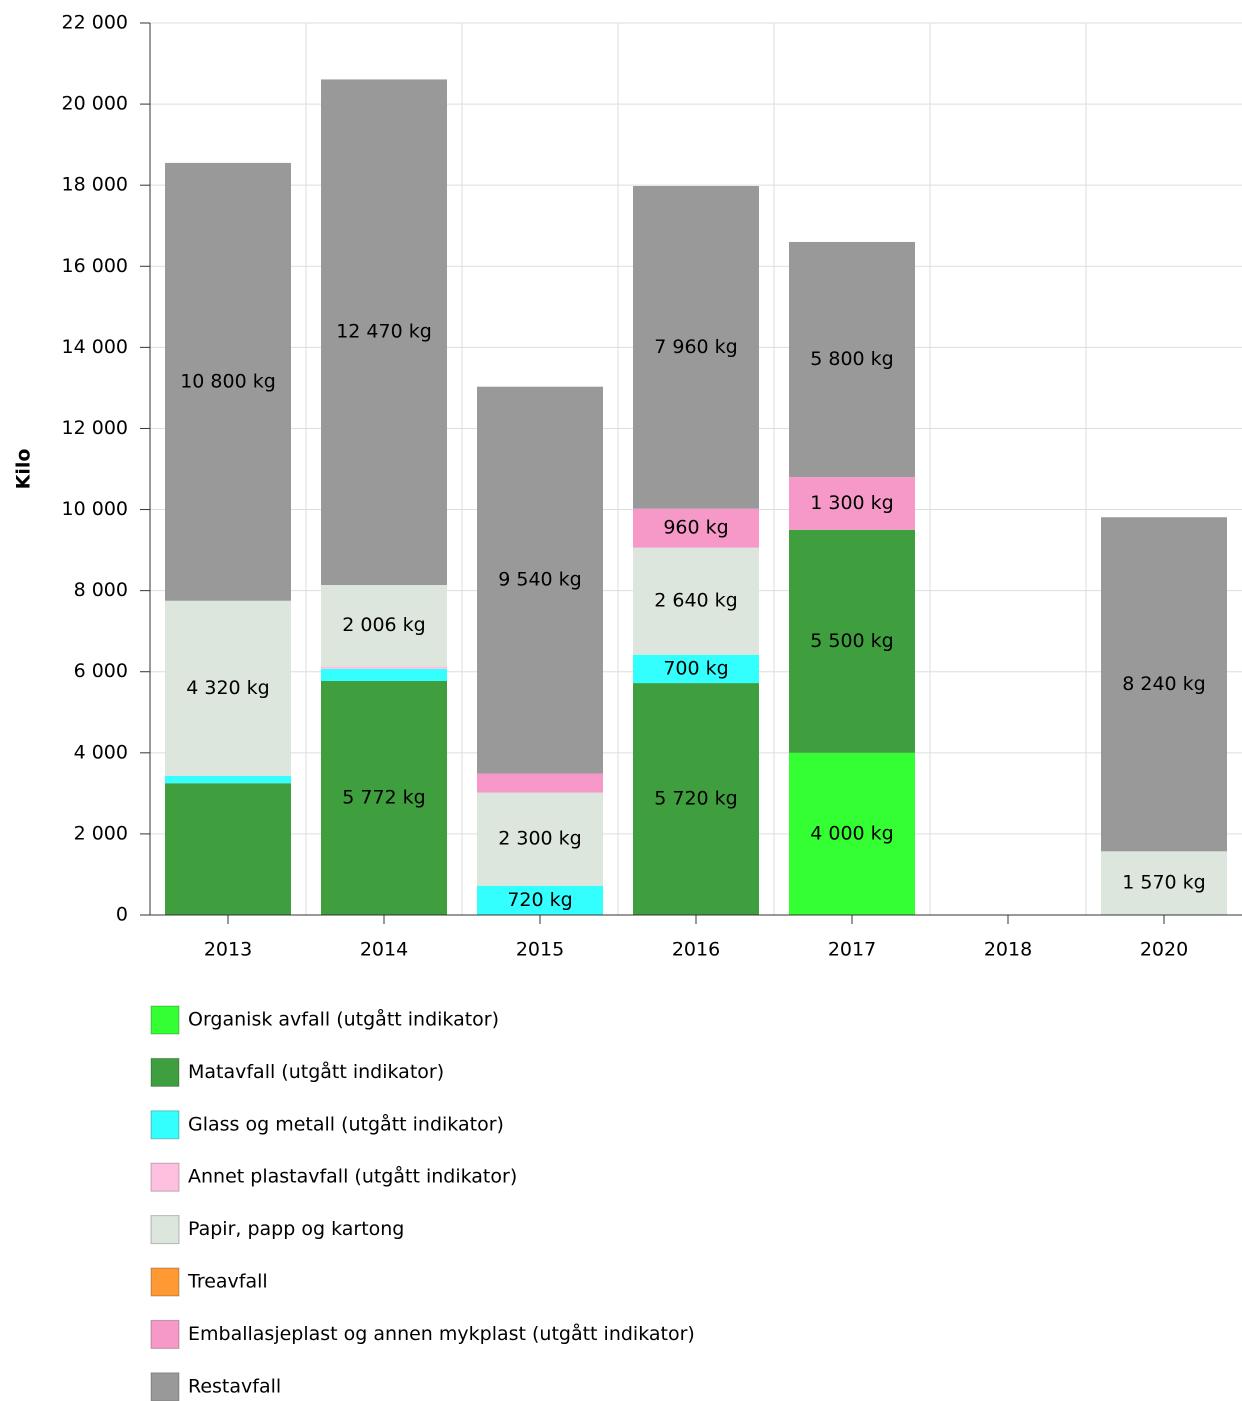  Describe the element at coordinates (384, 950) in the screenshot. I see `x-tick-label: 2014` at that location.